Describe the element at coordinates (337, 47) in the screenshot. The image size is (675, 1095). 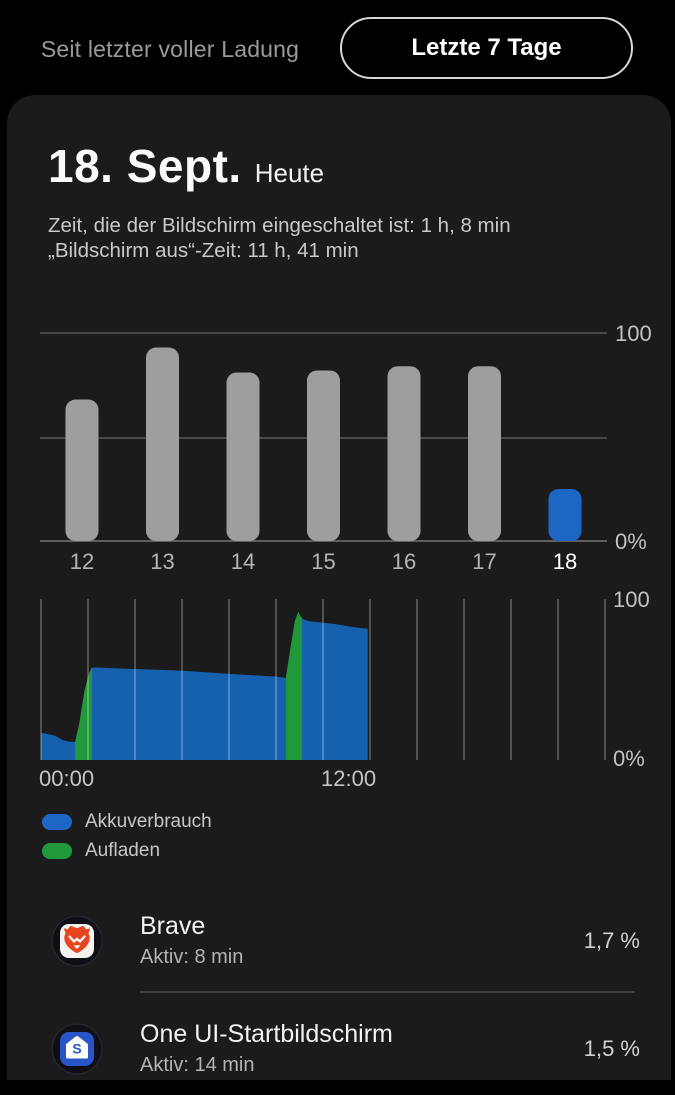
I see `period-tab-bar: Seit letzter voller Ladung Letzte 7 Tage` at that location.